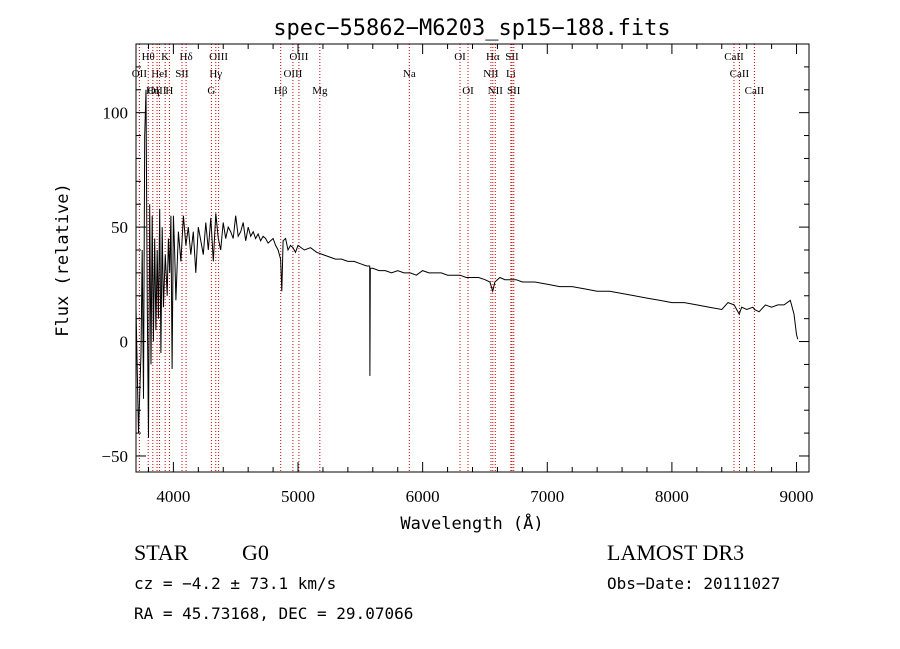 The height and width of the screenshot is (649, 900). What do you see at coordinates (148, 57) in the screenshot?
I see `marker-label: Hθ` at bounding box center [148, 57].